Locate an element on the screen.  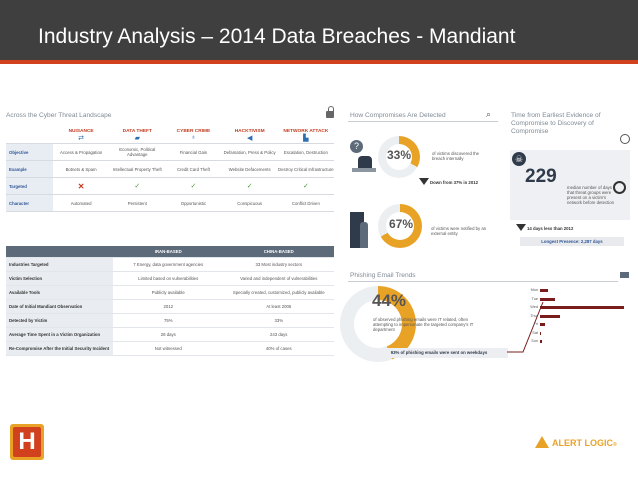
connector-line is located at coordinates (525, 327).